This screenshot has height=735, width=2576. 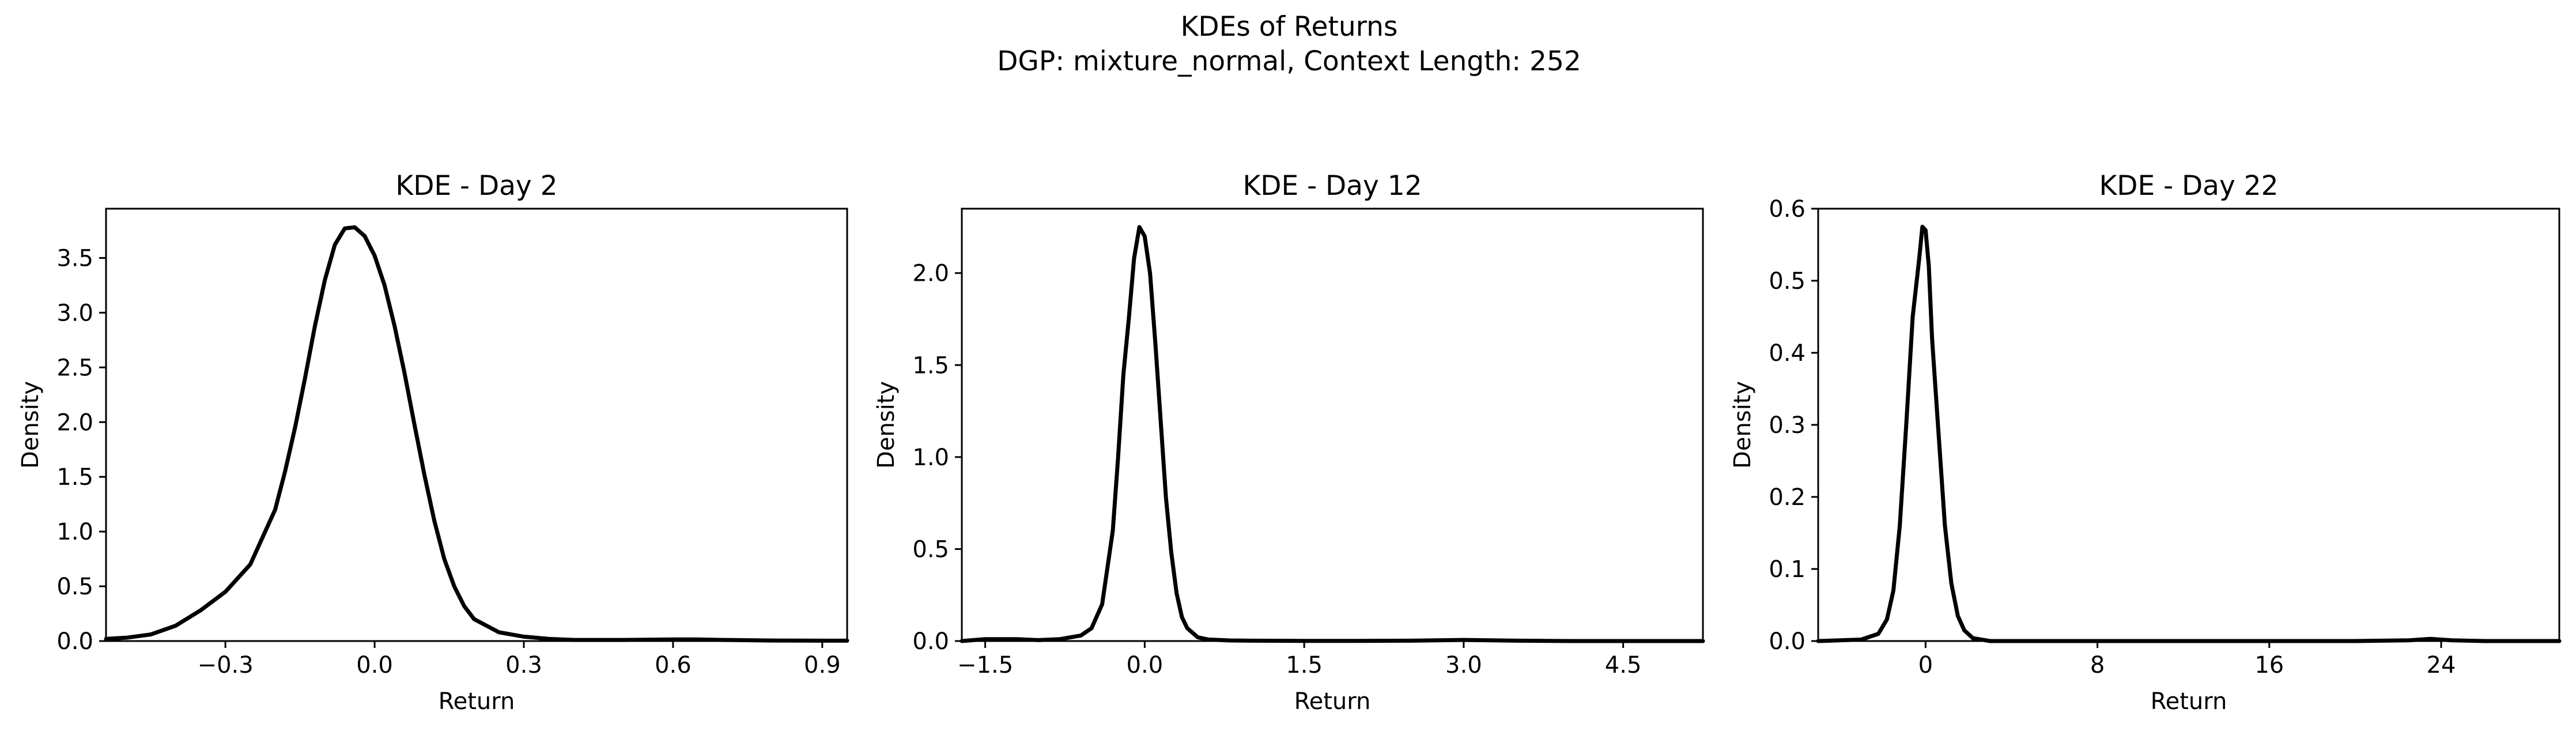 I want to click on y-tick-label: 0.4, so click(x=1787, y=353).